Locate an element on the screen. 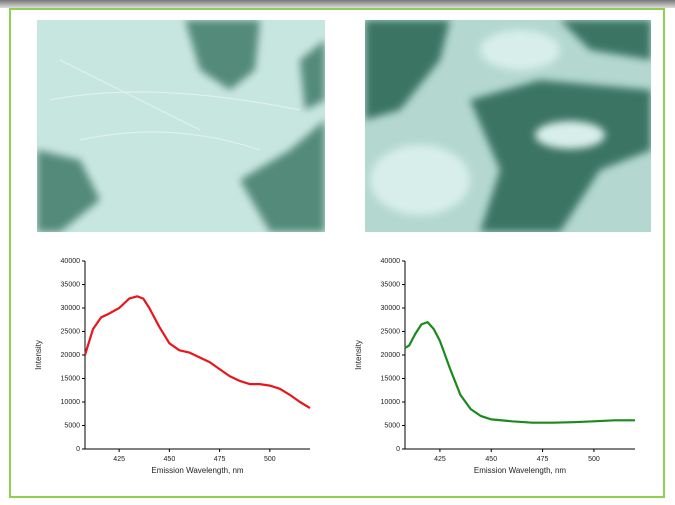 The width and height of the screenshot is (675, 505). top-bar is located at coordinates (337, 4).